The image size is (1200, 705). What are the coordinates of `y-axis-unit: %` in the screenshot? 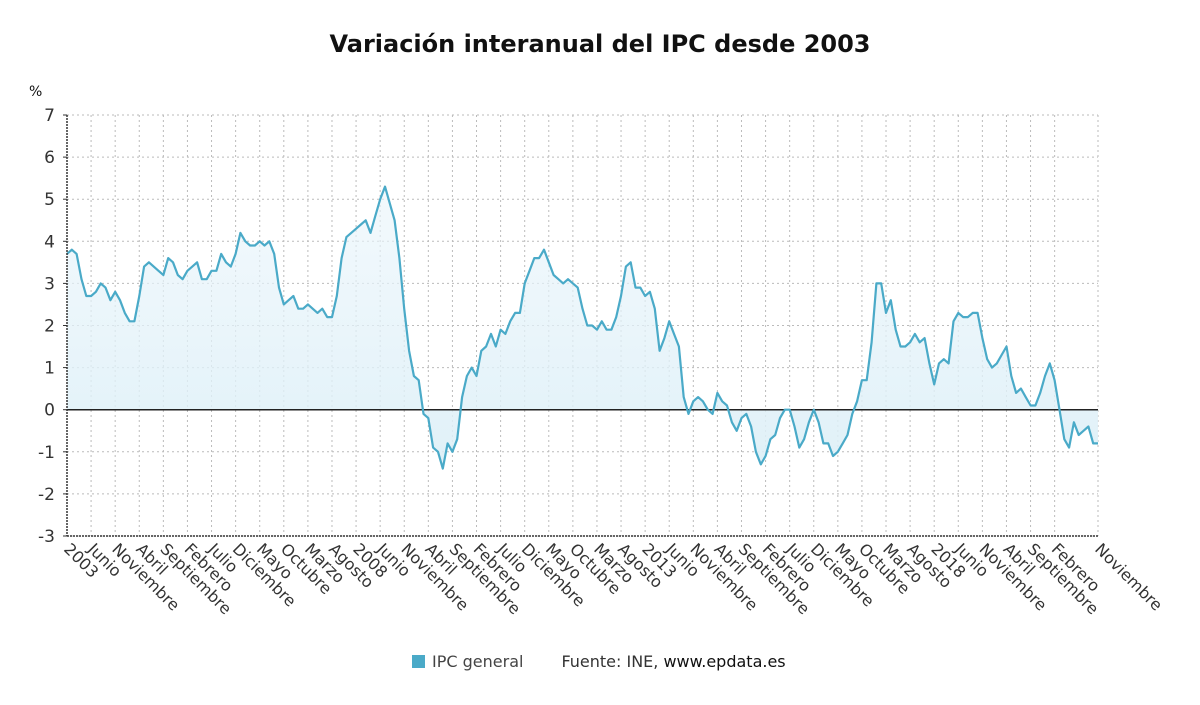 It's located at (36, 92).